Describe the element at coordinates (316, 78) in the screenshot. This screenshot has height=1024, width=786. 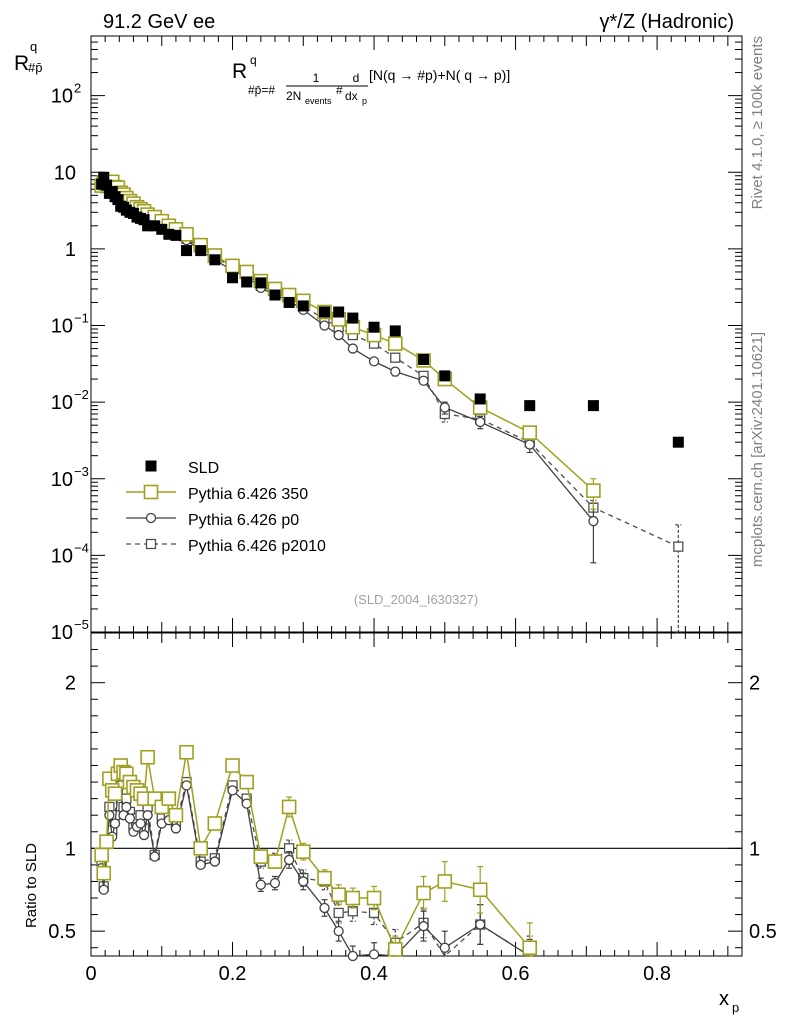
I see `formula-frac1-num: 1` at that location.